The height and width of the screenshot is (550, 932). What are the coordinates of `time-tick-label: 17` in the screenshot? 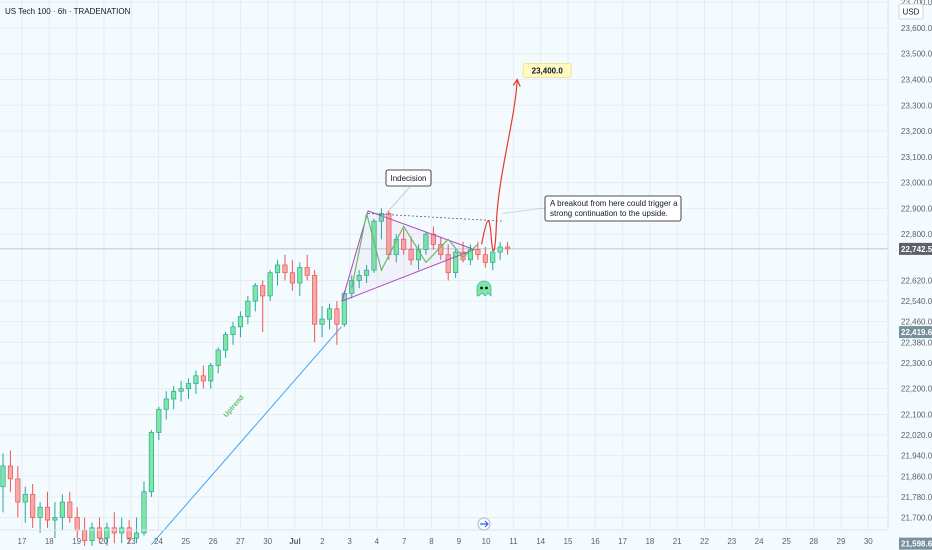 It's located at (22, 541).